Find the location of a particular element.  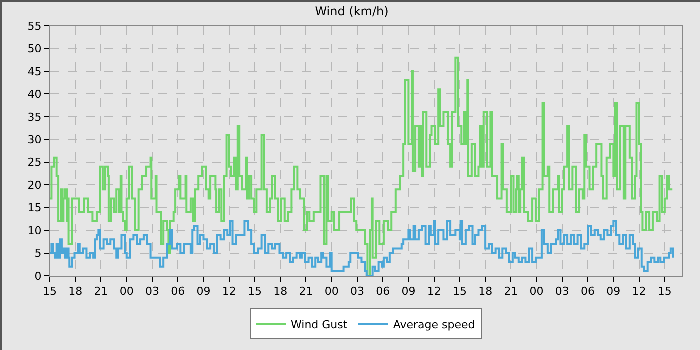

y-tick-label: 0 is located at coordinates (38, 276).